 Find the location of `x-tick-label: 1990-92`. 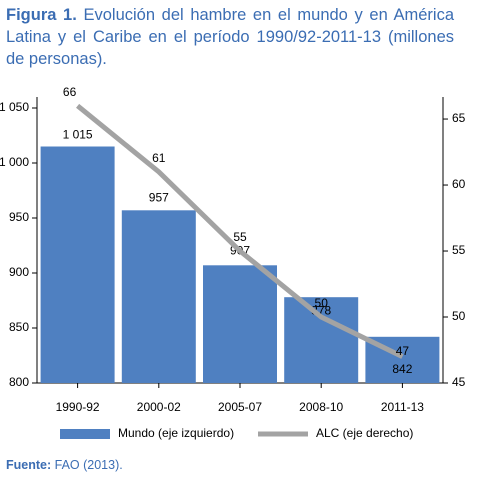

x-tick-label: 1990-92 is located at coordinates (78, 407).